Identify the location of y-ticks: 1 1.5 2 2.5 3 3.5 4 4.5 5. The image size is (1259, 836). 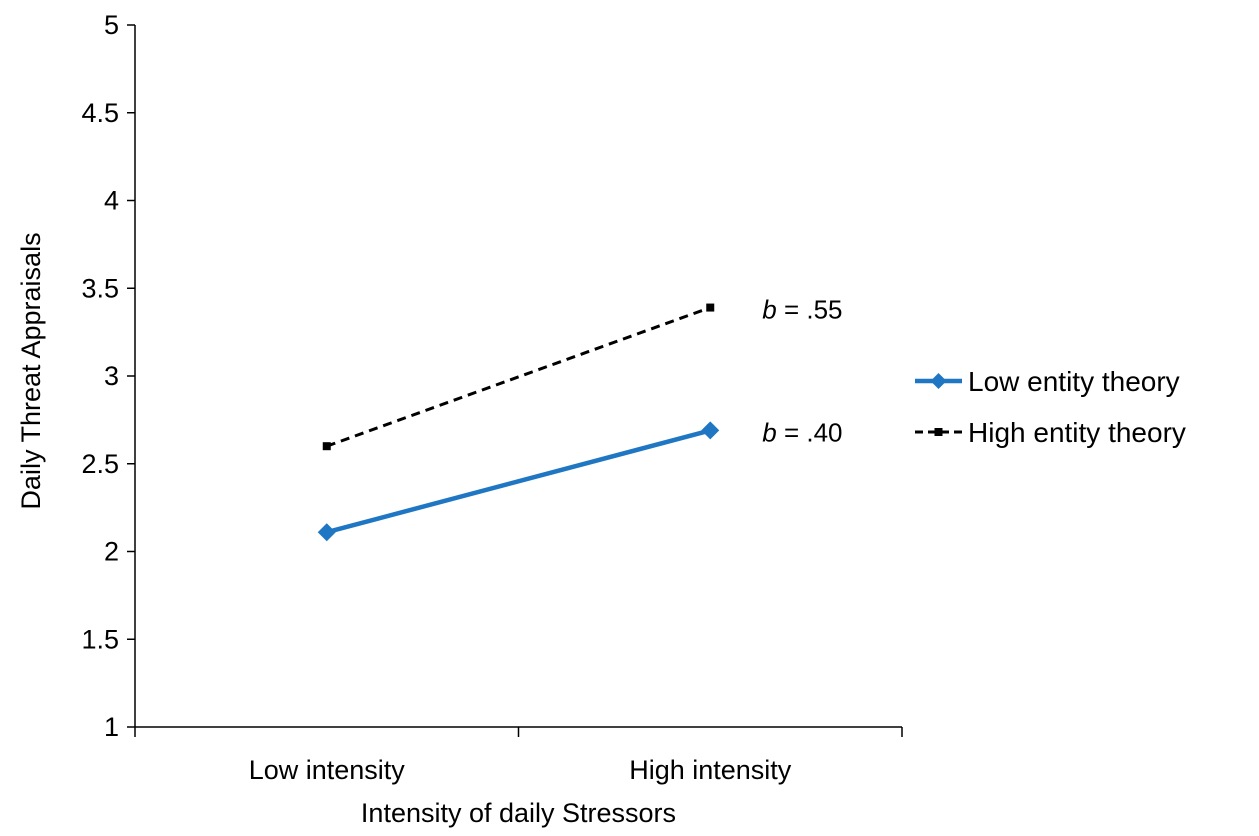
(108, 376).